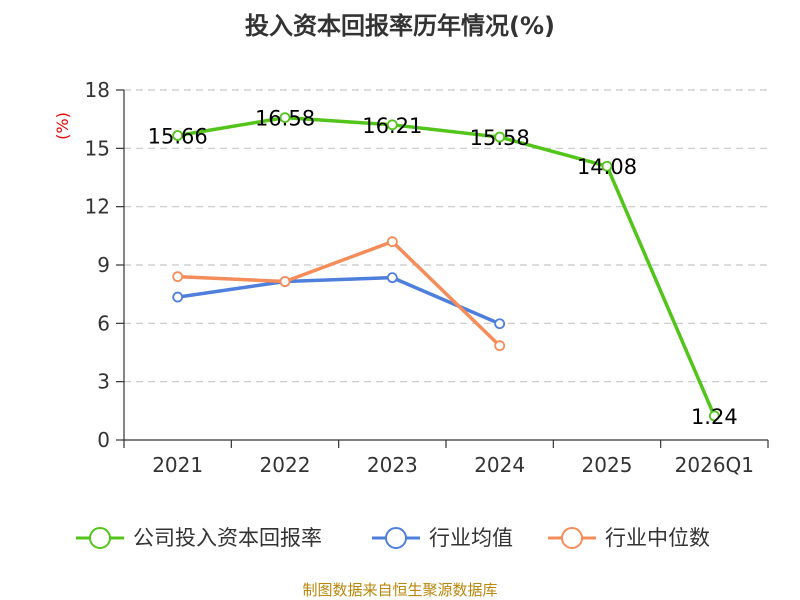  What do you see at coordinates (103, 265) in the screenshot?
I see `y-tick-label: 9` at bounding box center [103, 265].